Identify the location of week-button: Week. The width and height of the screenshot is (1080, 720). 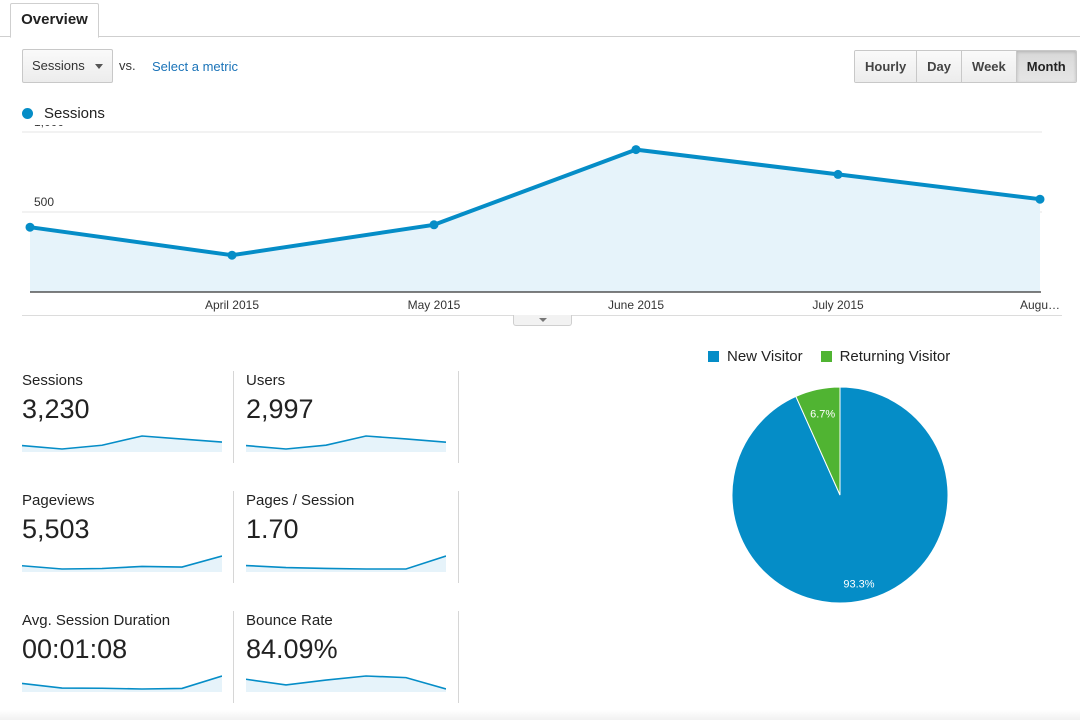
(989, 66).